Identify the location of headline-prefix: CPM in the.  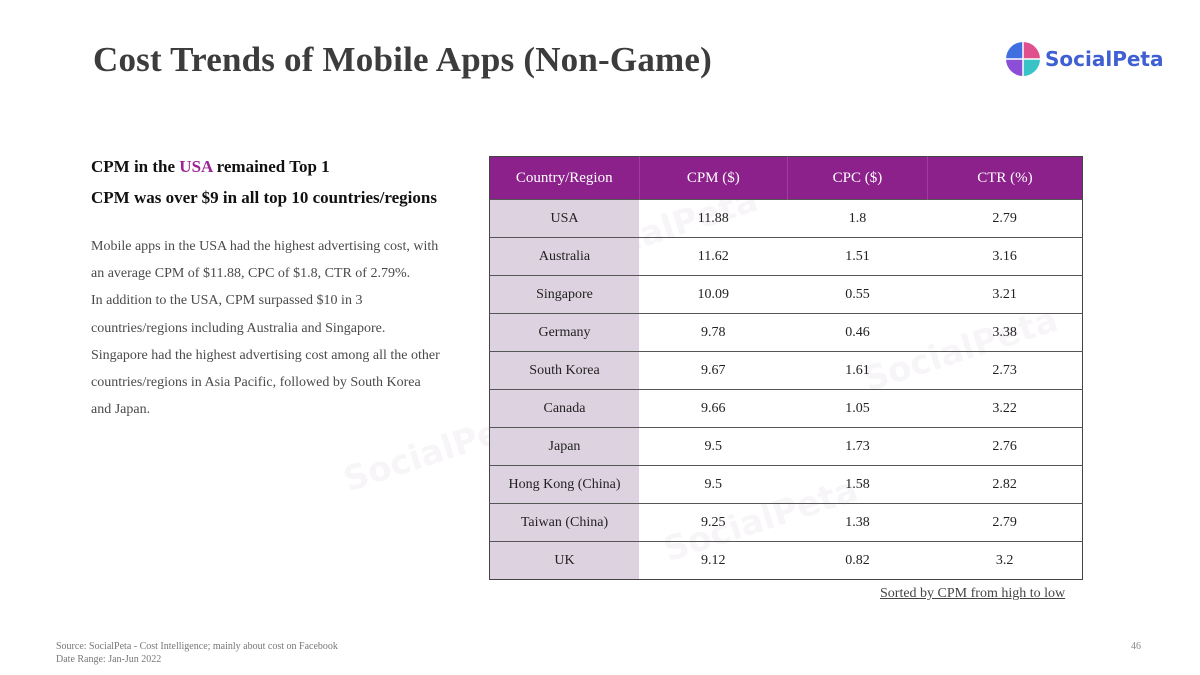
(135, 166).